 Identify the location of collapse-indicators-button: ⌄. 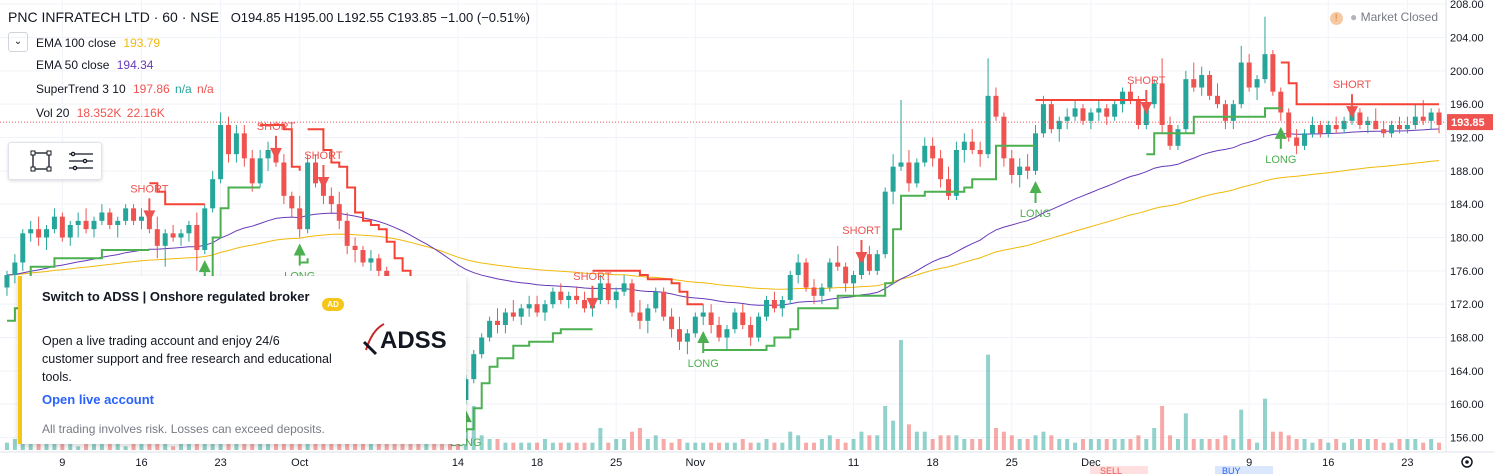
(18, 42).